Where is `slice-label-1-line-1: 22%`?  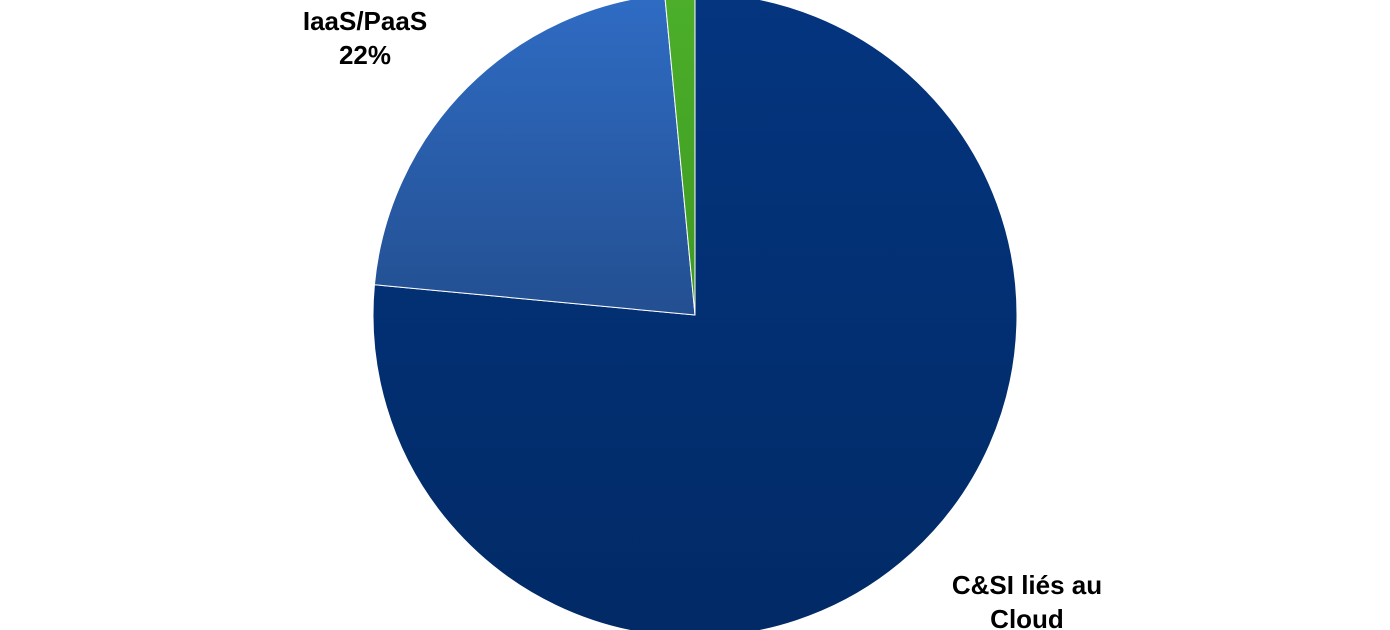
slice-label-1-line-1: 22% is located at coordinates (365, 55).